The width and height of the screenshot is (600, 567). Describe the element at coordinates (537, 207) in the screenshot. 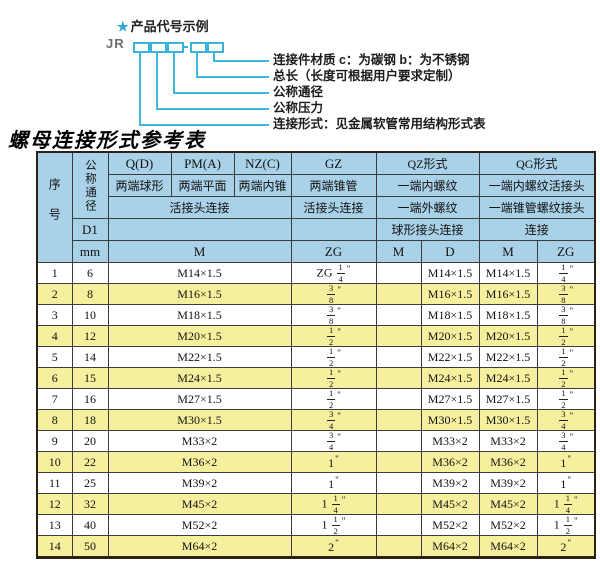

I see `header-sub2-qg: 一端锥管螺纹接头` at that location.